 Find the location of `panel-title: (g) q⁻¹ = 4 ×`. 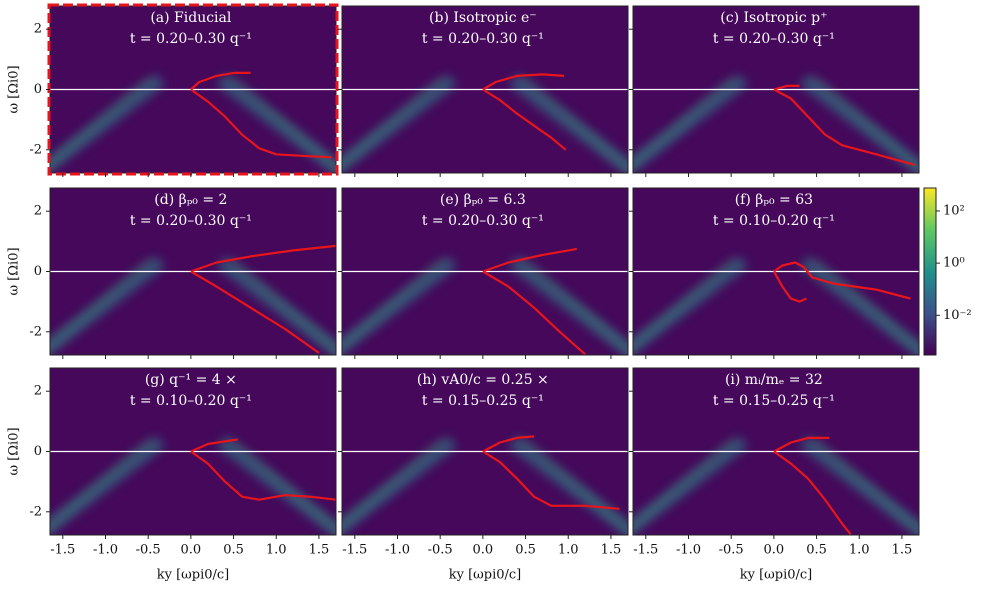

panel-title: (g) q⁻¹ = 4 × is located at coordinates (191, 380).